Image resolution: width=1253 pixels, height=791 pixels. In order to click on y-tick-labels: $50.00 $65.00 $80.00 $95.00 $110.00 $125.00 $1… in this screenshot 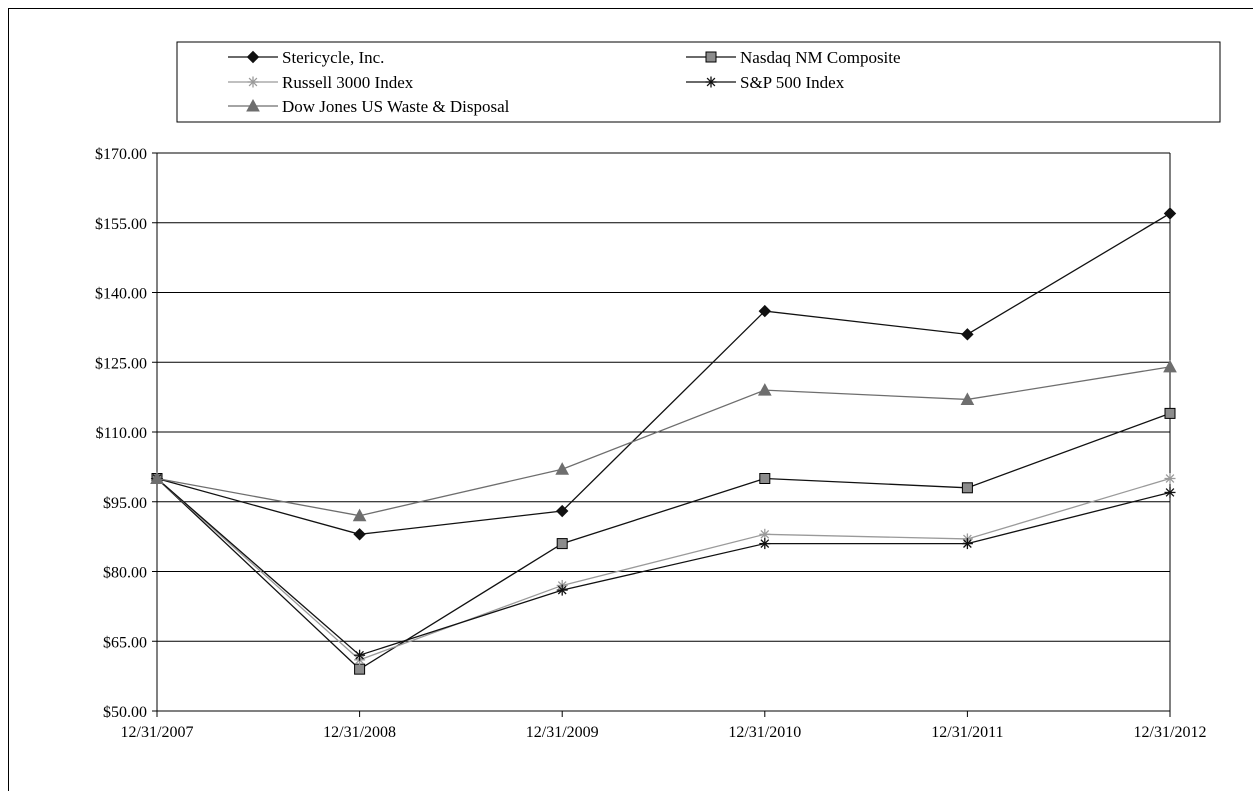, I will do `click(121, 433)`.